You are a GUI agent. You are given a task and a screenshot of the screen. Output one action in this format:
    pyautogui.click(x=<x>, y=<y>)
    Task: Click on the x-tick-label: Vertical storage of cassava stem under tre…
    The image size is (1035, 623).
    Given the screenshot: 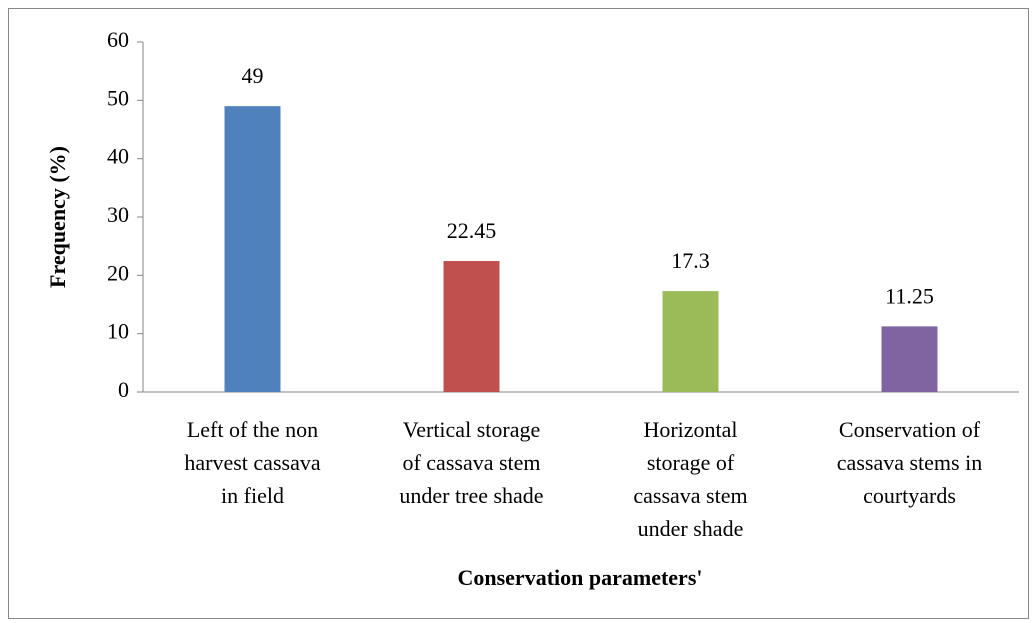 What is the action you would take?
    pyautogui.click(x=471, y=462)
    